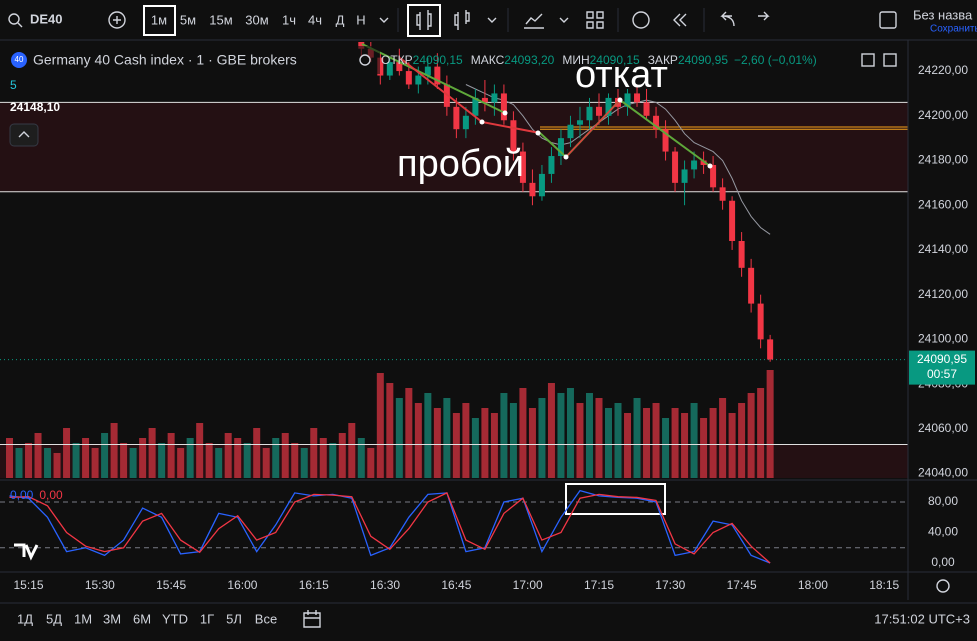  What do you see at coordinates (112, 618) in the screenshot?
I see `date-range: 3М` at bounding box center [112, 618].